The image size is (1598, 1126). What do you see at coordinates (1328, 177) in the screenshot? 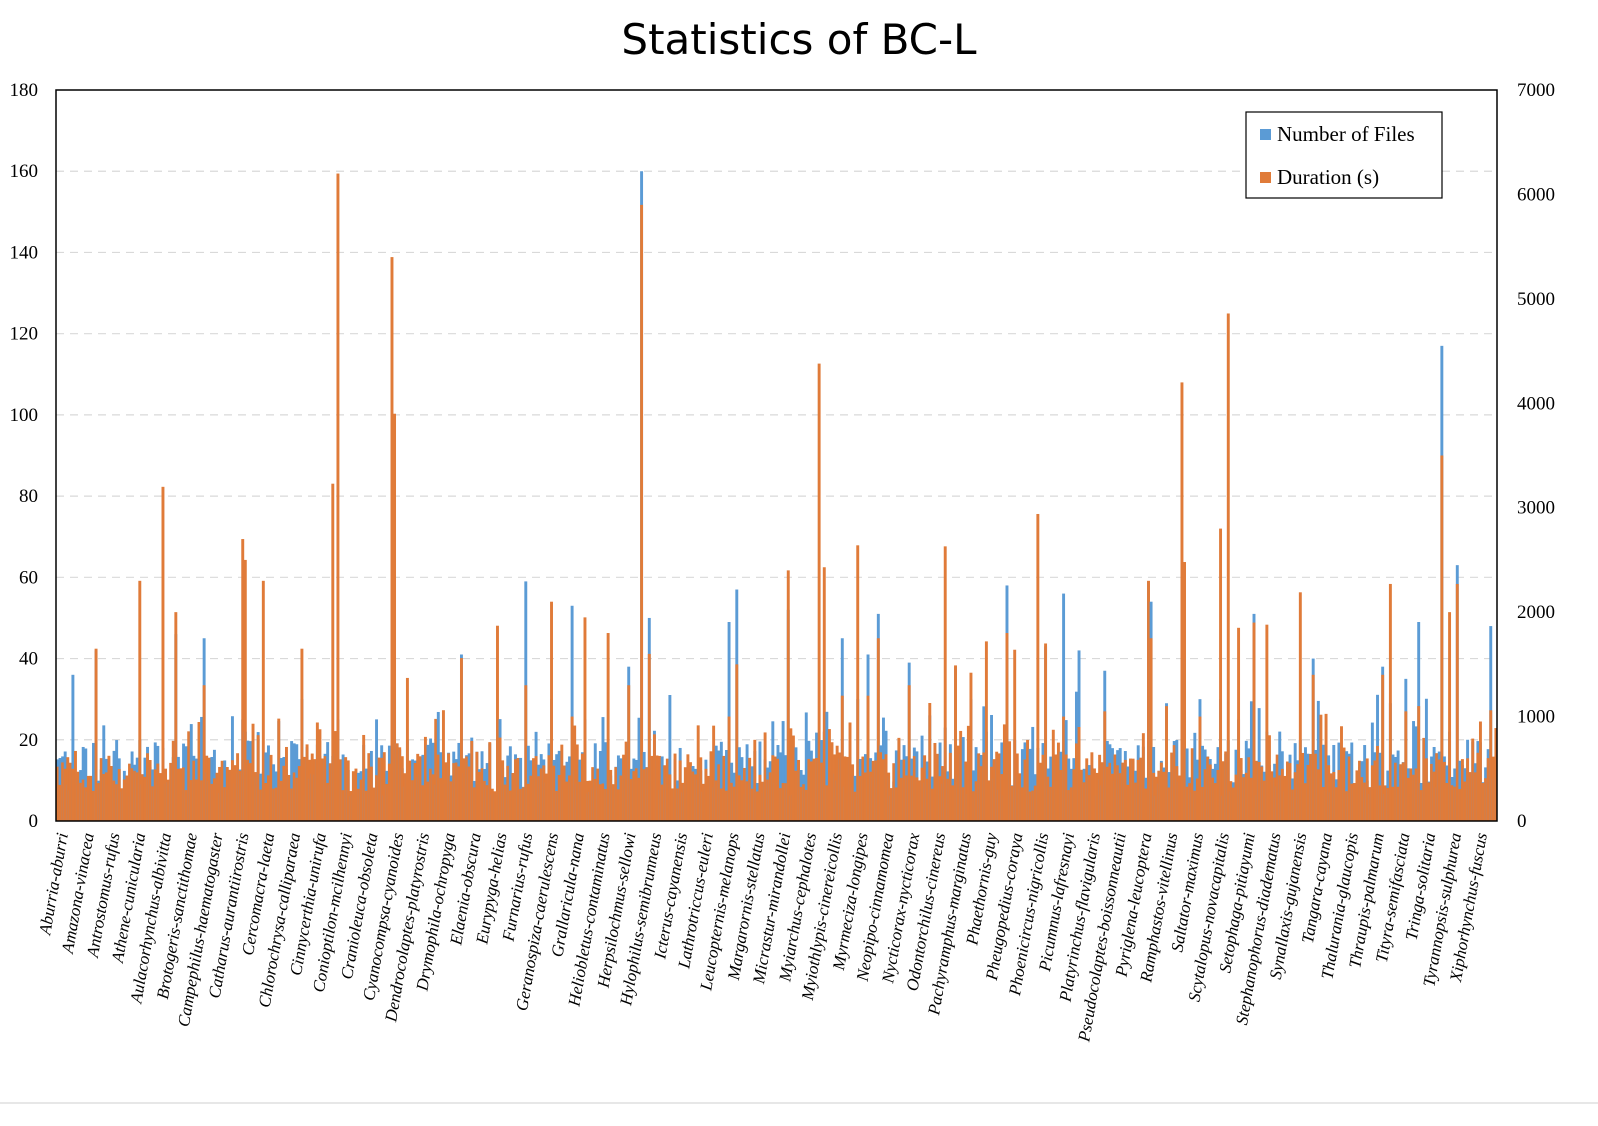
I see `legend-label-duration: Duration (s)` at bounding box center [1328, 177].